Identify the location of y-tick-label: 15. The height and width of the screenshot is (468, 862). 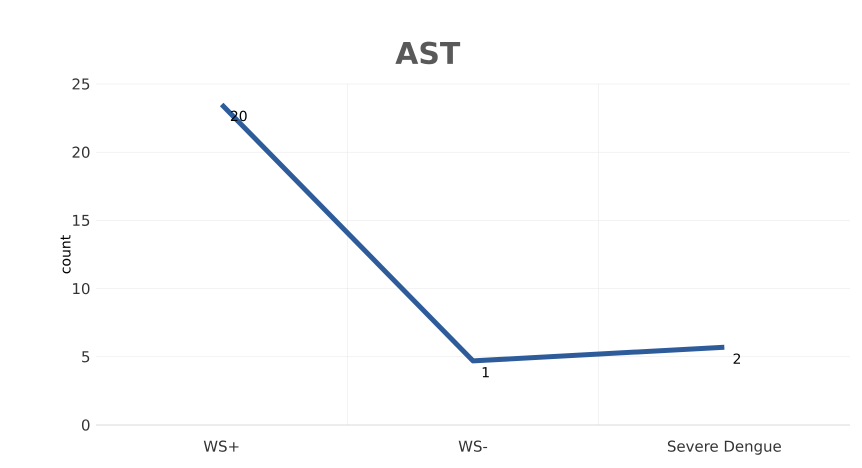
(81, 220).